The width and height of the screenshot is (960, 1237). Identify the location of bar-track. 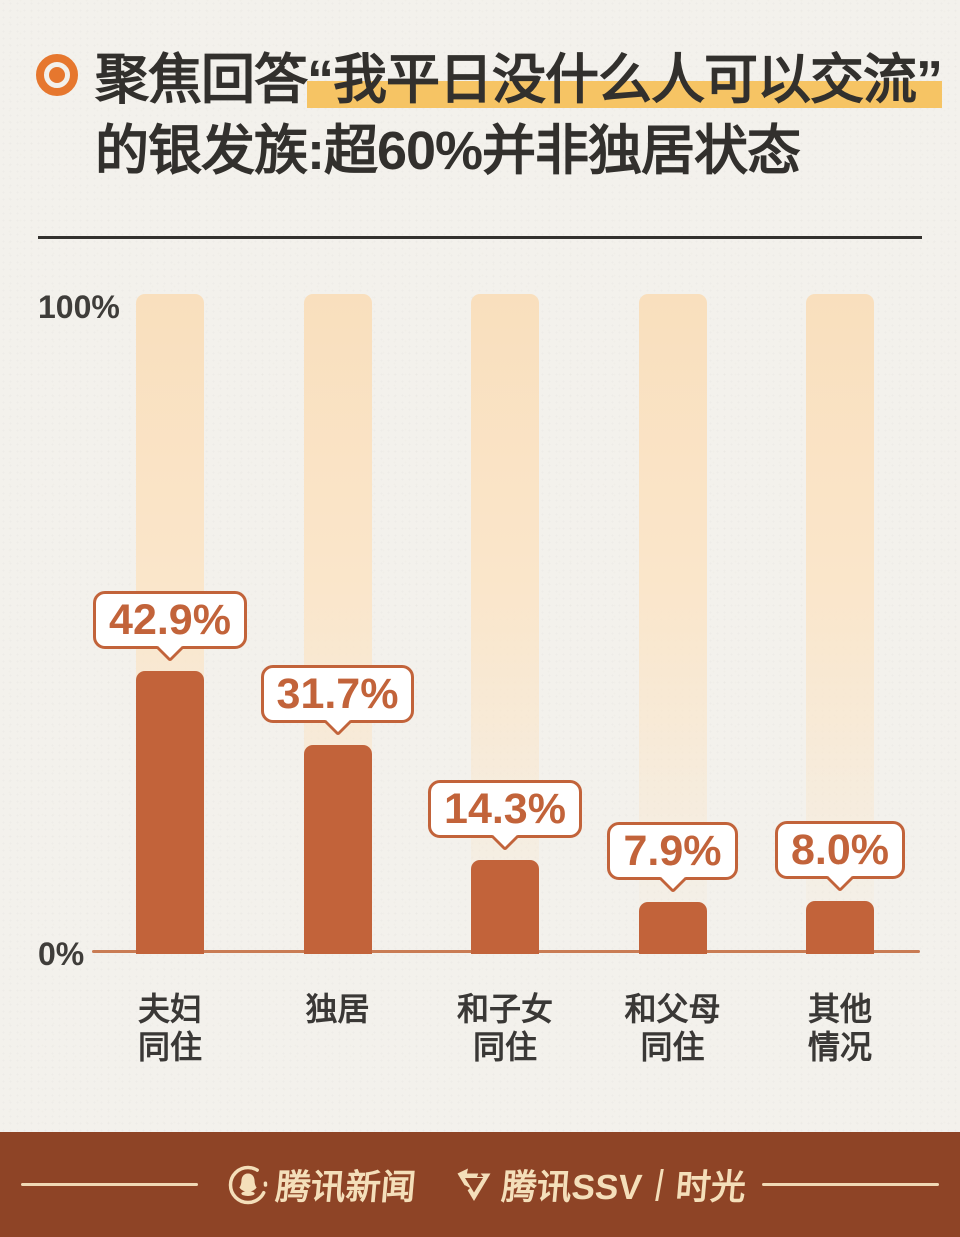
(505, 624).